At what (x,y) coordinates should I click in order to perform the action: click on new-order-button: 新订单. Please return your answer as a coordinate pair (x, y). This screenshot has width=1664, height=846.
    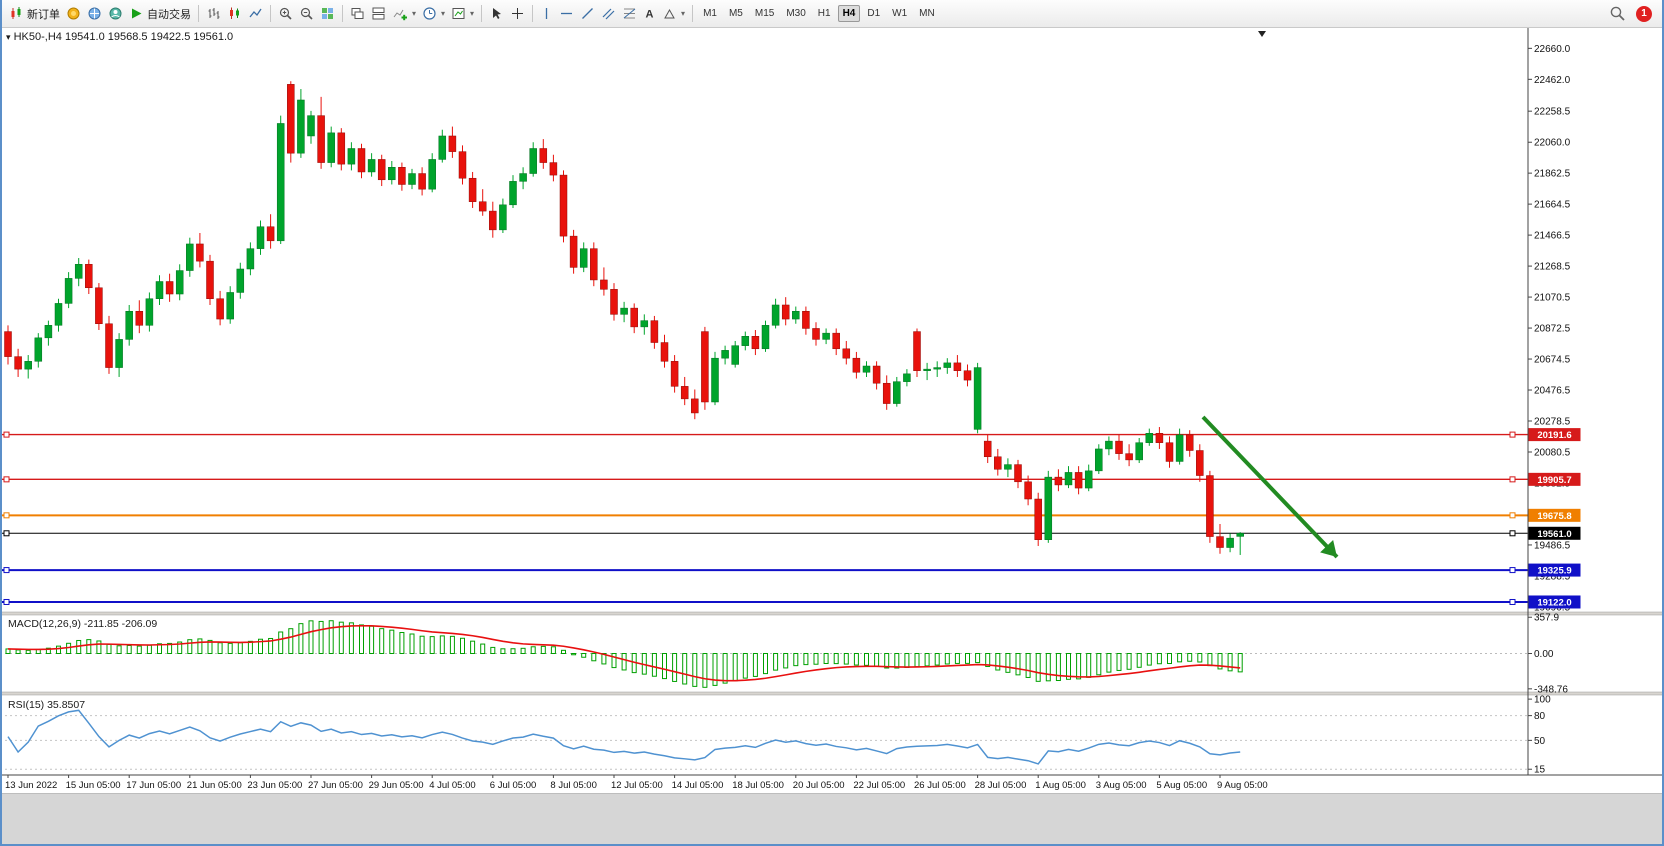
    Looking at the image, I should click on (34, 14).